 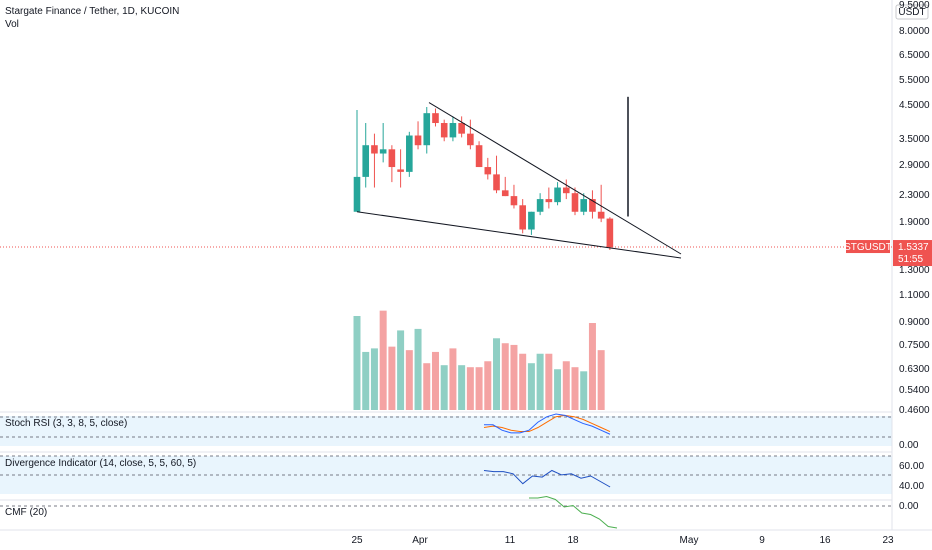 What do you see at coordinates (519, 235) in the screenshot?
I see `lower-trendline` at bounding box center [519, 235].